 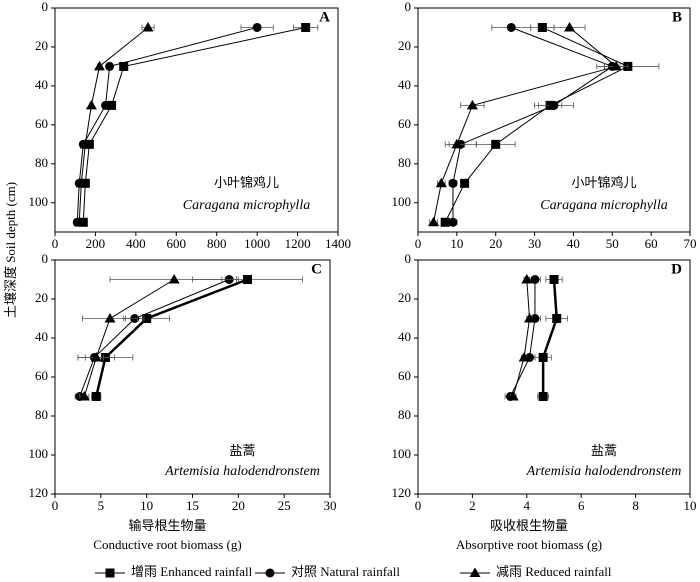 I want to click on x-tick-label: 50, so click(x=612, y=243).